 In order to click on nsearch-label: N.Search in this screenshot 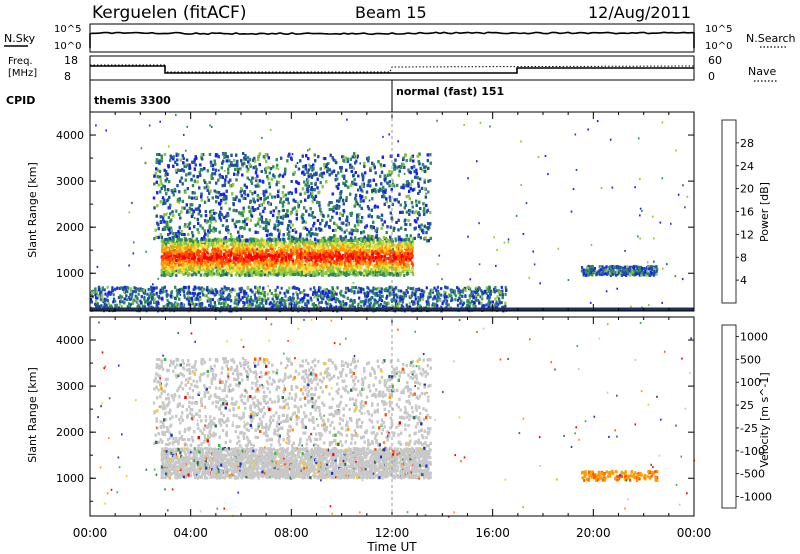, I will do `click(771, 38)`.